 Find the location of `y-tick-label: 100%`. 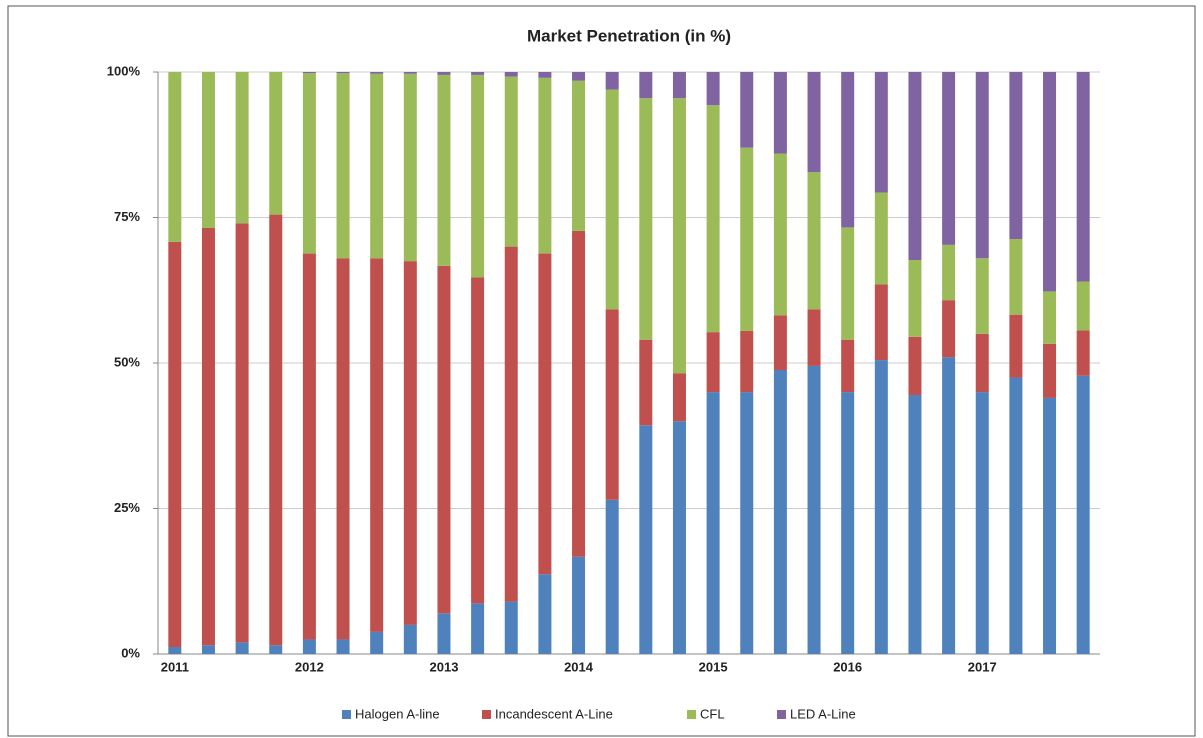

y-tick-label: 100% is located at coordinates (124, 70).